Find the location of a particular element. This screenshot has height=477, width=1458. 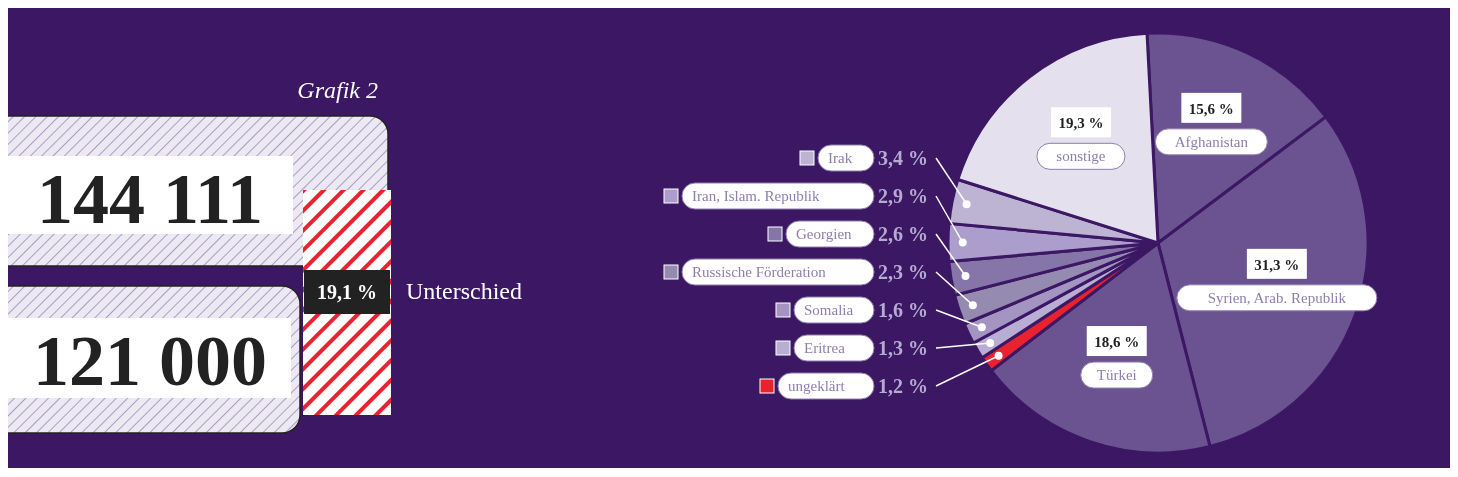

text: 144 111 is located at coordinates (150, 199).